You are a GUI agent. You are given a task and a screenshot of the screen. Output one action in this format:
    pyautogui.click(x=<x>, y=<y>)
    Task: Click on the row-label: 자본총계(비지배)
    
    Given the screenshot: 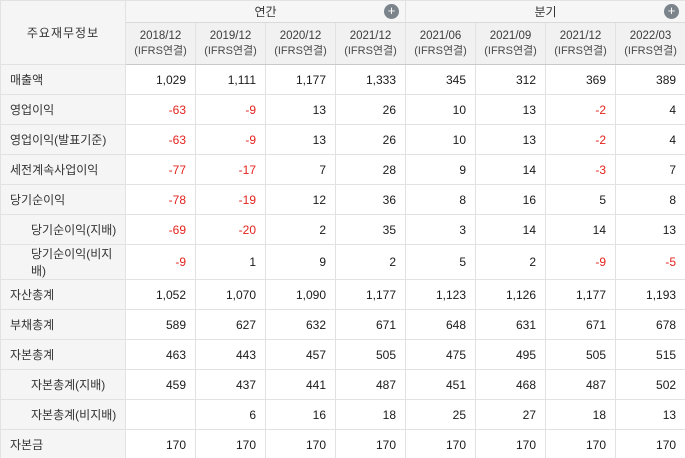 What is the action you would take?
    pyautogui.click(x=63, y=414)
    